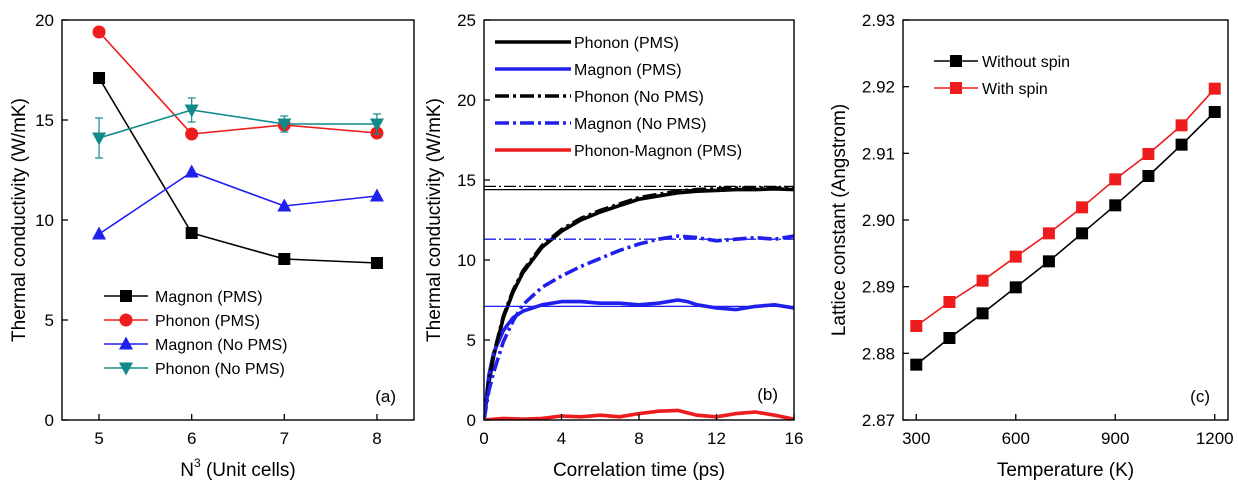  Describe the element at coordinates (248, 470) in the screenshot. I see `x-axis-label-suffix: (Unit cells)` at that location.